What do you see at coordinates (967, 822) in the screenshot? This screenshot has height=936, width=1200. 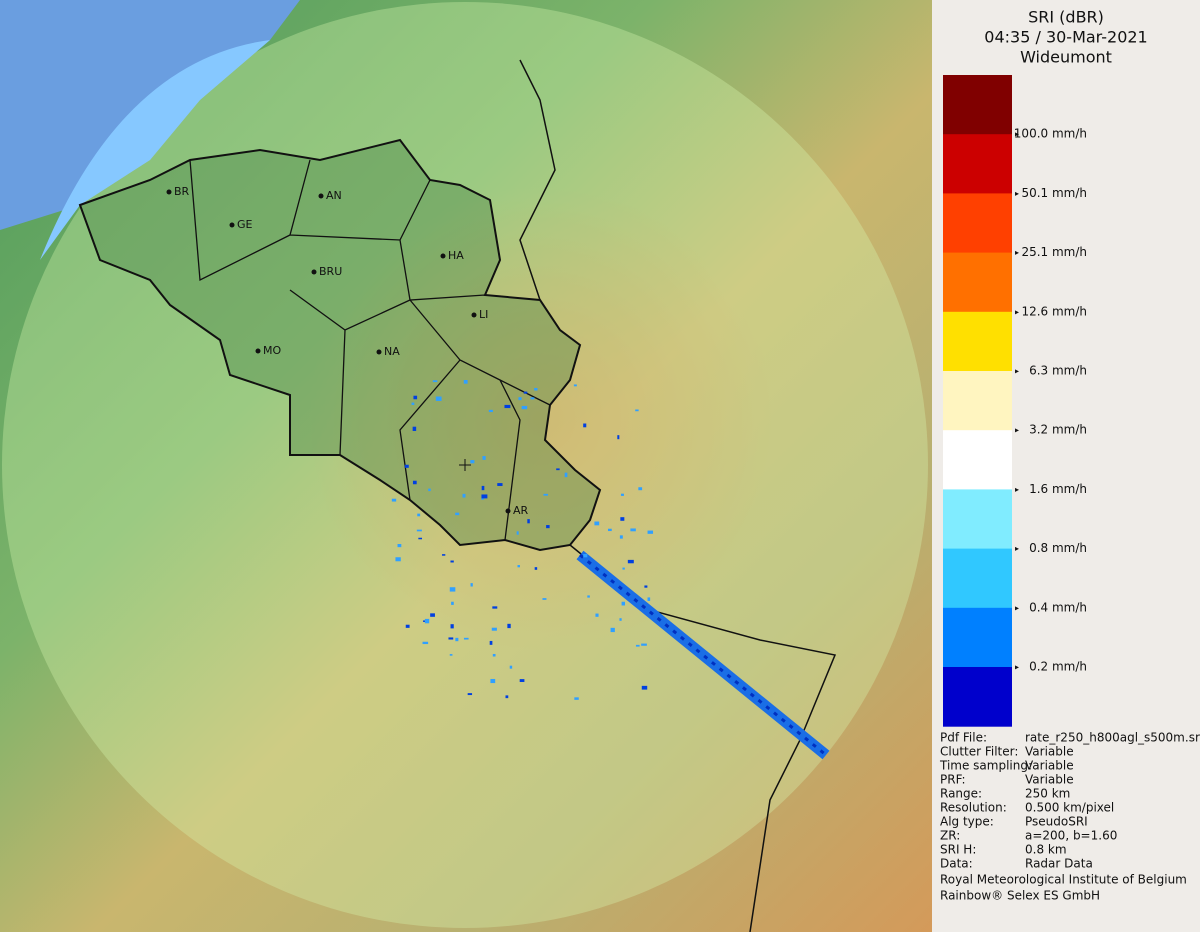 I see `metadata-key: Alg type:` at bounding box center [967, 822].